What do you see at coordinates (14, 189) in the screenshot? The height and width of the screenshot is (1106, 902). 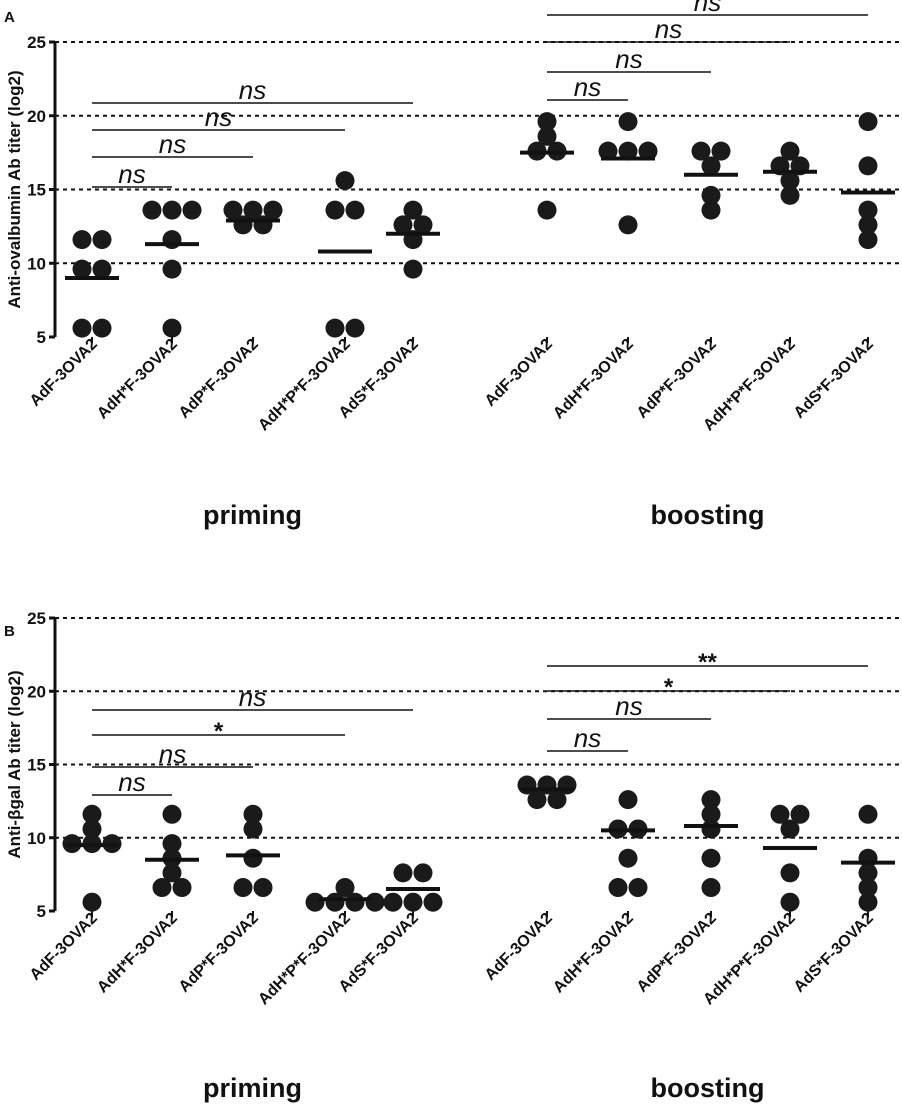 I see `y-axis-label: Anti-ovalbumin Ab titer (log2)` at bounding box center [14, 189].